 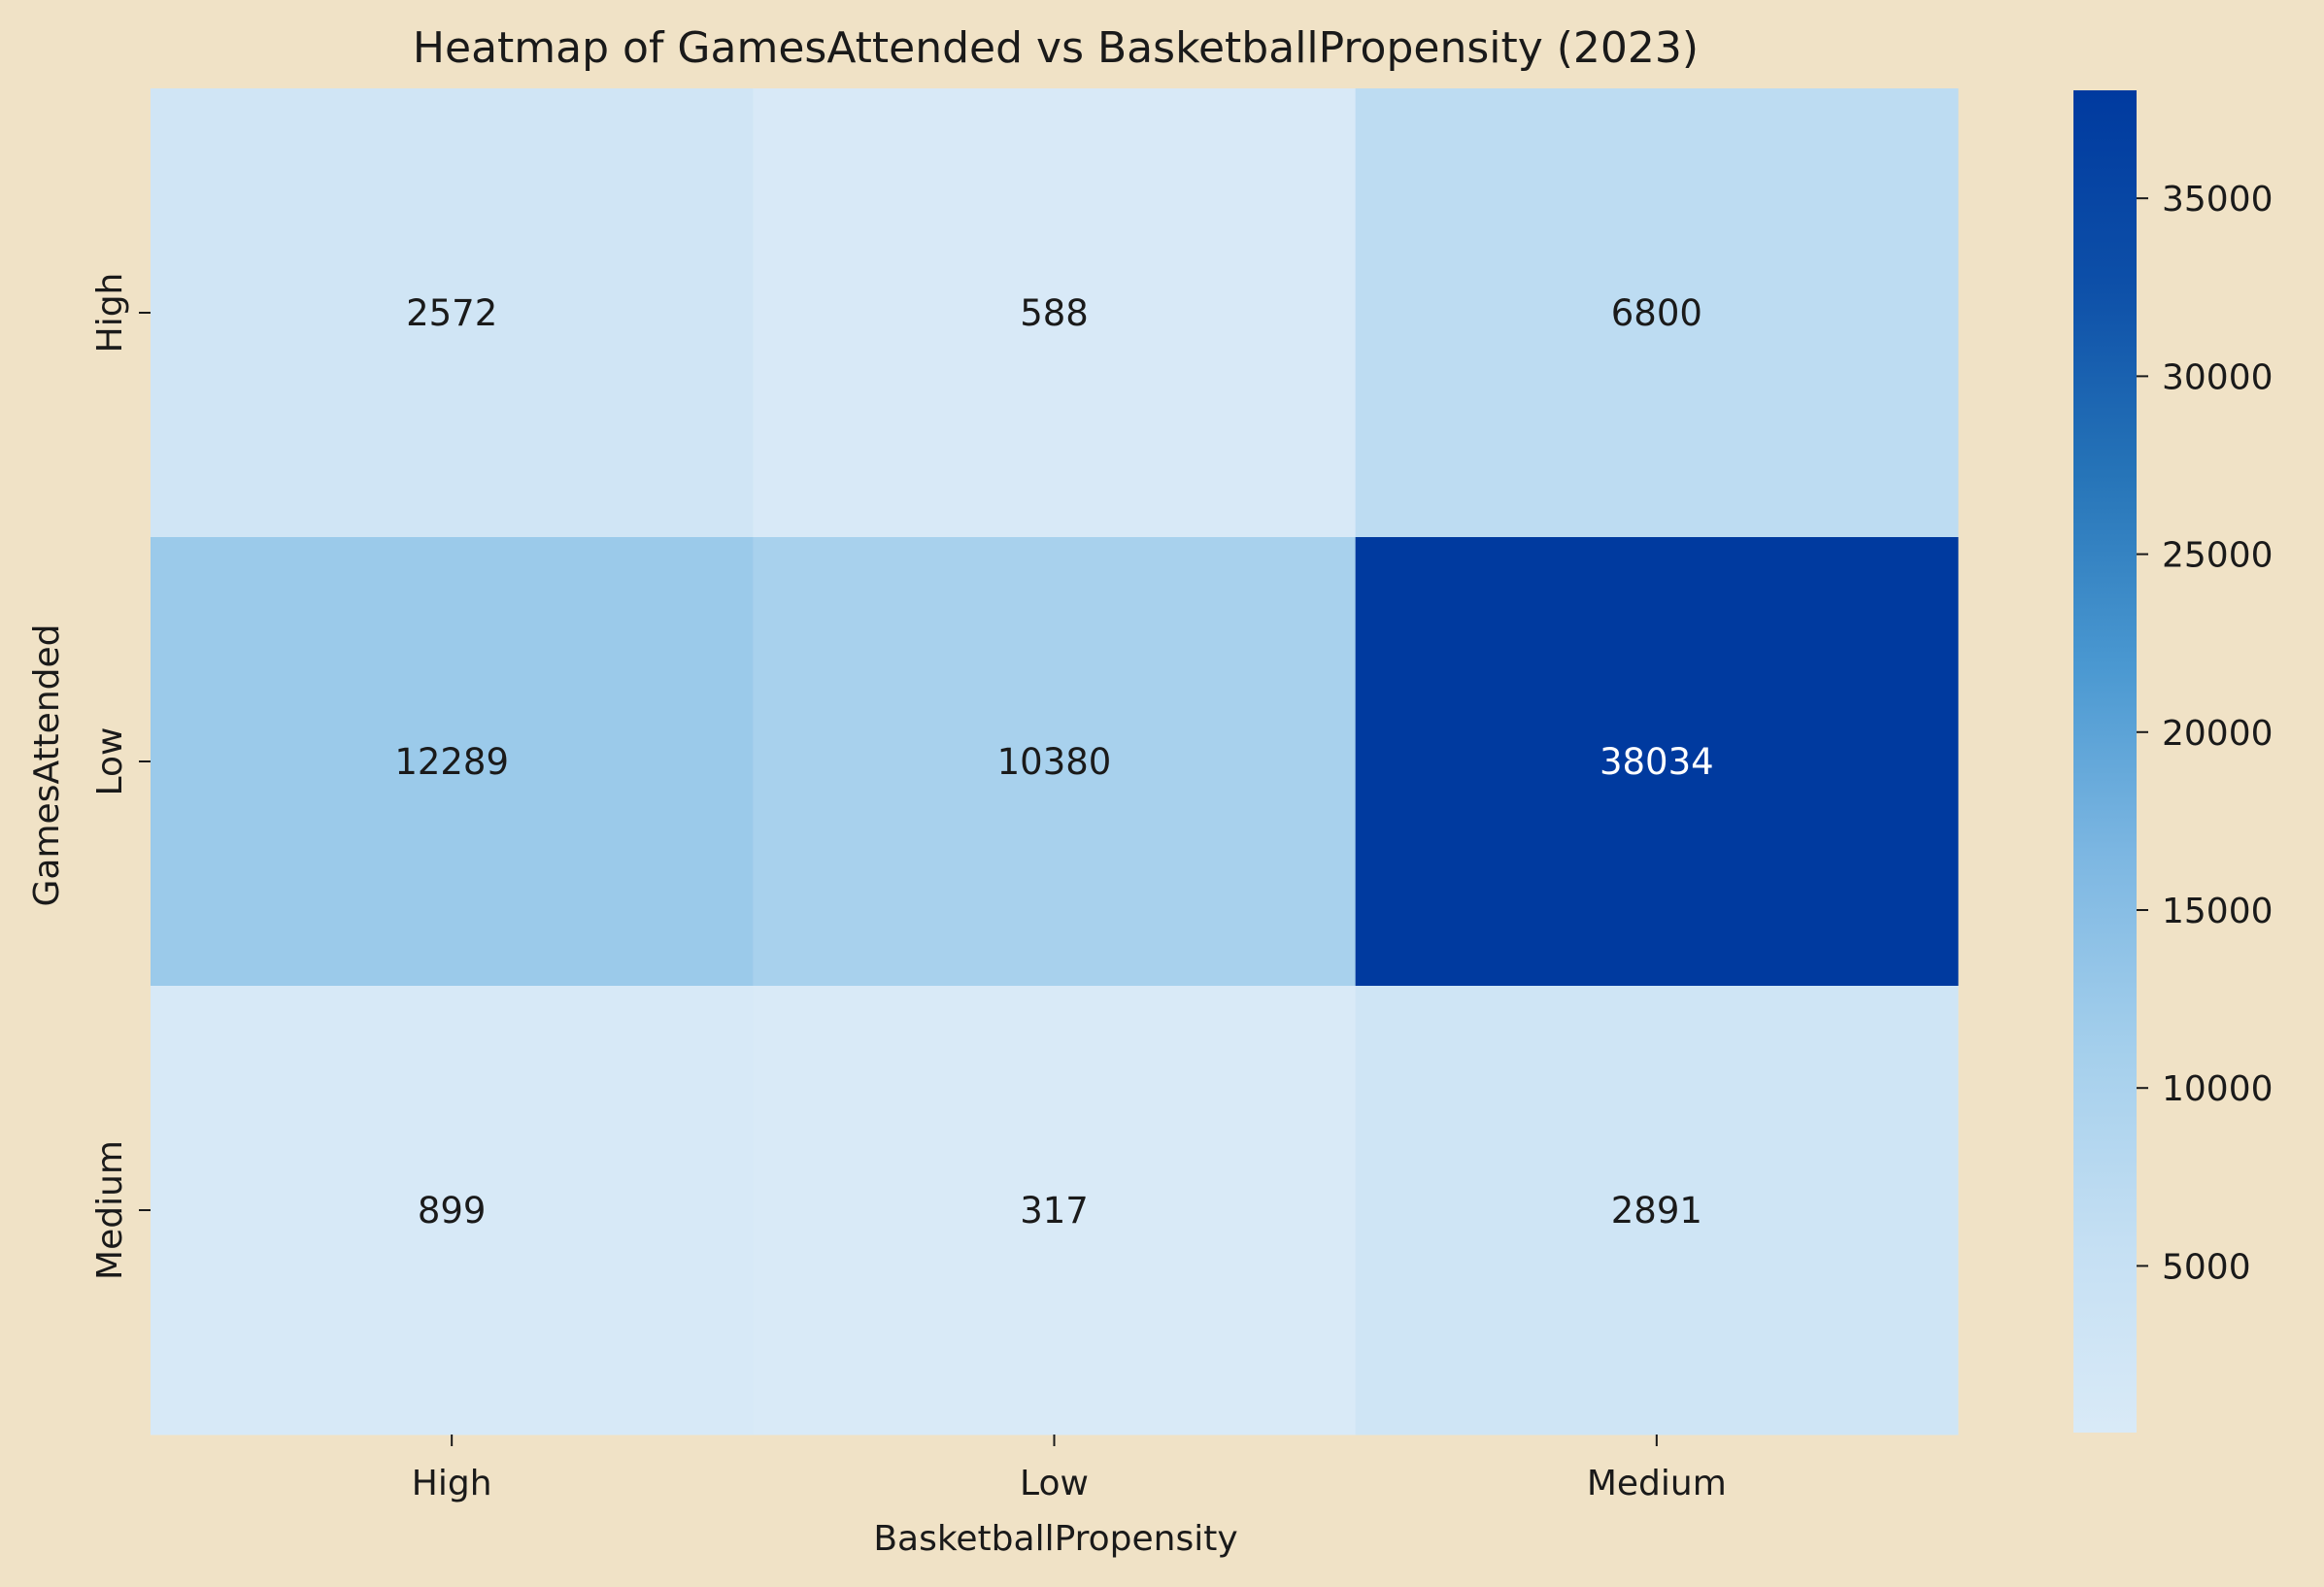 I want to click on colorbar-tick-label: 35000, so click(x=2217, y=199).